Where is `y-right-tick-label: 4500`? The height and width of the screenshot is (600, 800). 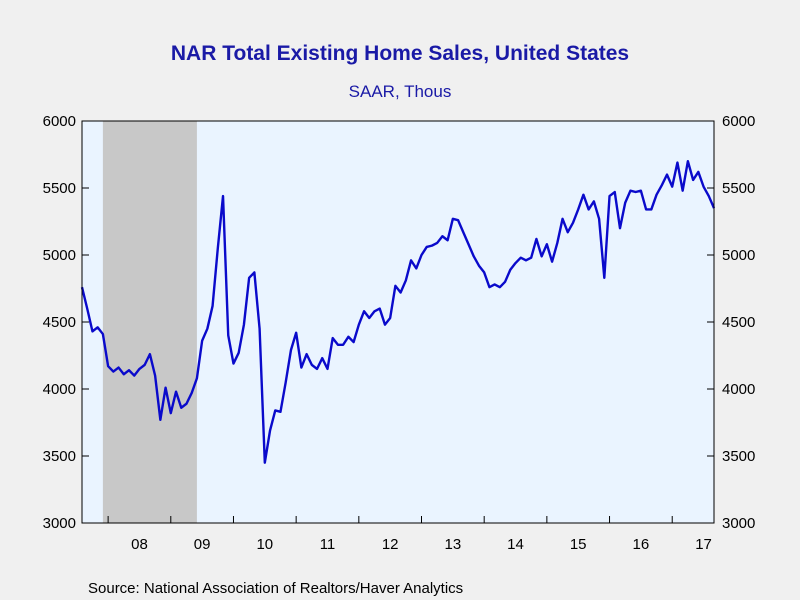 y-right-tick-label: 4500 is located at coordinates (738, 322).